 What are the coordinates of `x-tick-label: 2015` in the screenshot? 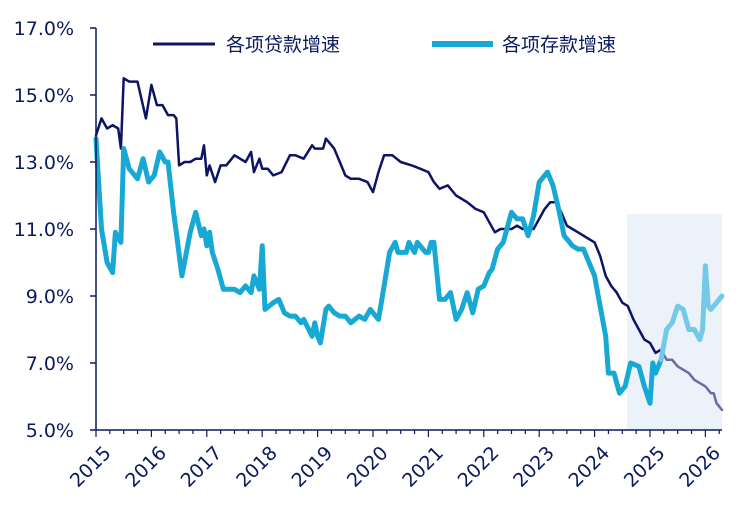 It's located at (91, 467).